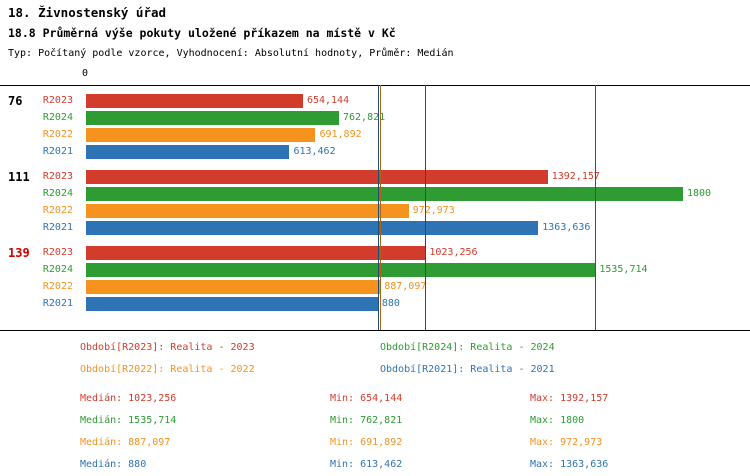 This screenshot has height=476, width=750. What do you see at coordinates (312, 228) in the screenshot?
I see `bar-111-r2021` at bounding box center [312, 228].